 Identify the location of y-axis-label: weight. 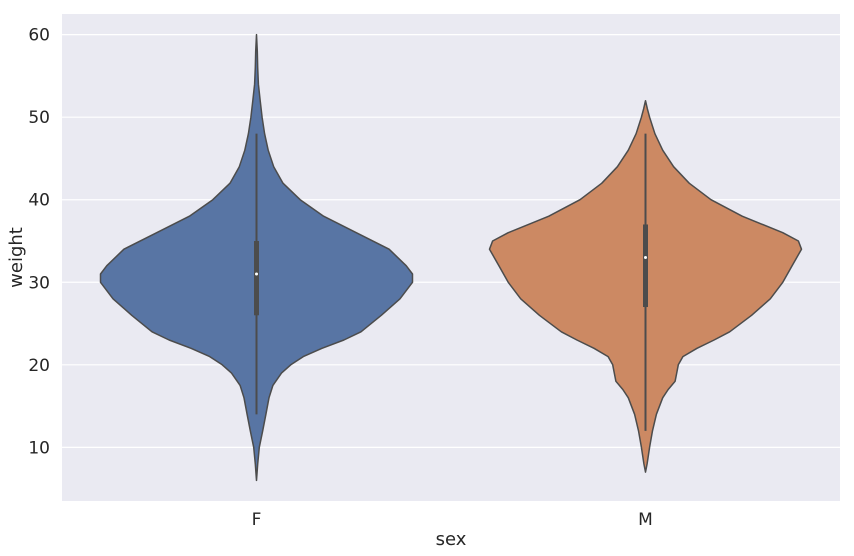
(16, 257).